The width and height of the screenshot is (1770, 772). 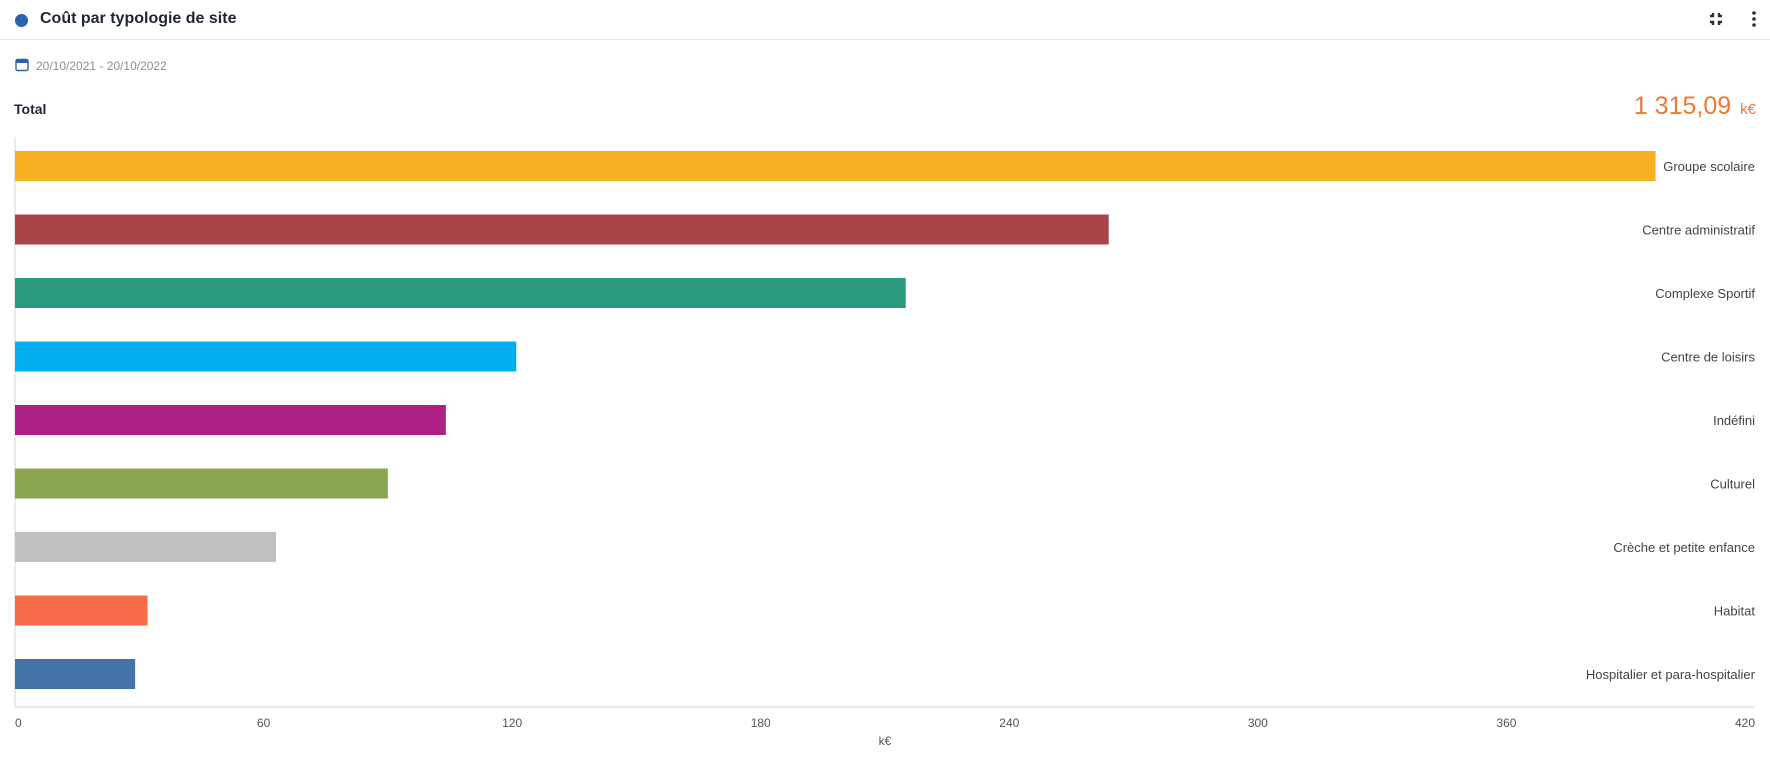 What do you see at coordinates (1258, 723) in the screenshot?
I see `x-tick-label: 300` at bounding box center [1258, 723].